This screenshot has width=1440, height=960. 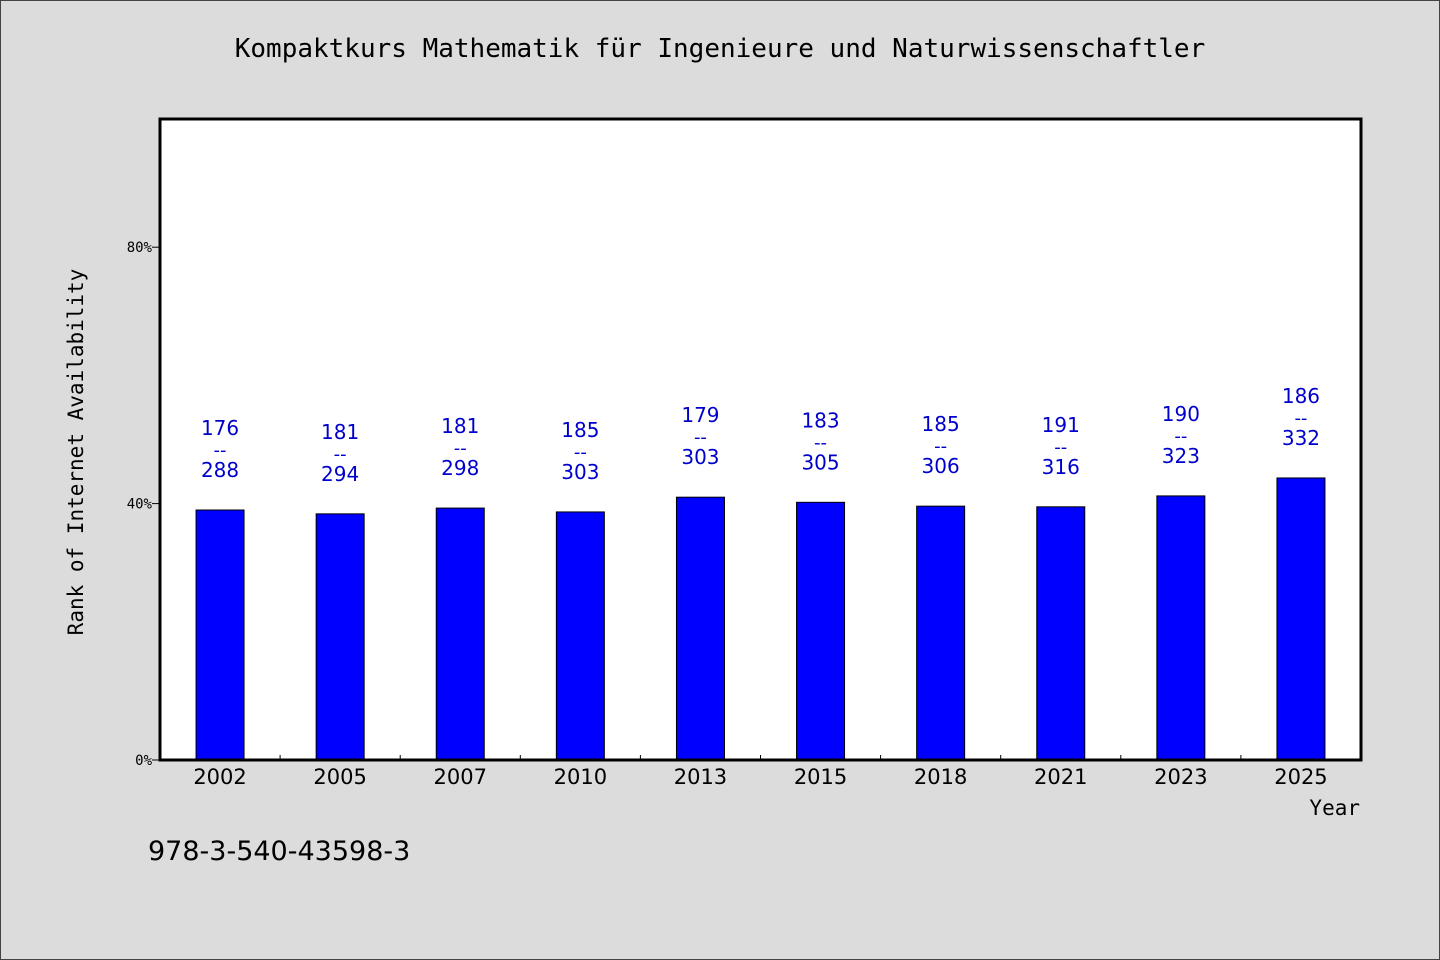 I want to click on x-tick-label: 2013, so click(x=700, y=777).